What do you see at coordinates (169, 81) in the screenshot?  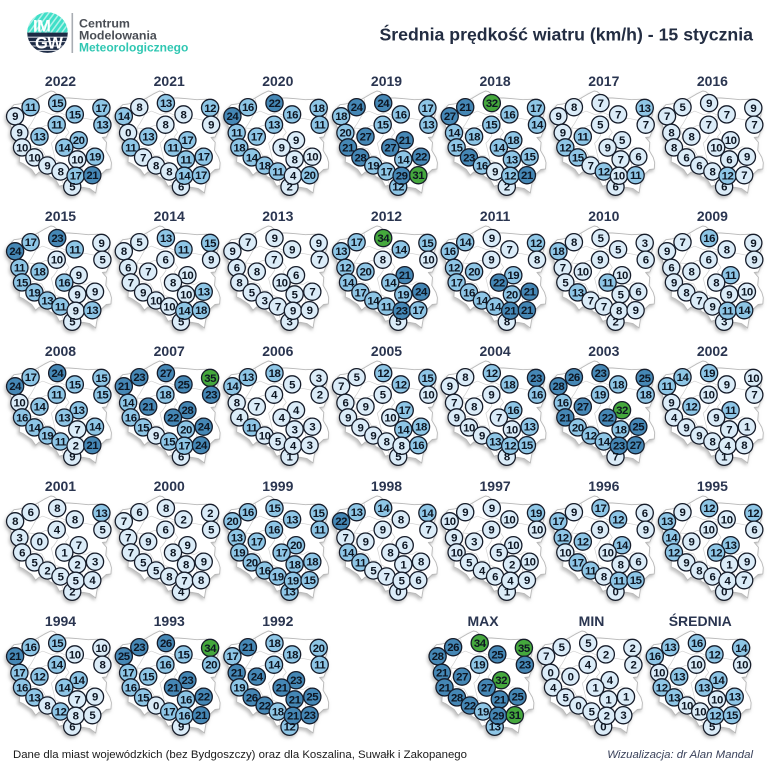 I see `svg-text: 2021` at bounding box center [169, 81].